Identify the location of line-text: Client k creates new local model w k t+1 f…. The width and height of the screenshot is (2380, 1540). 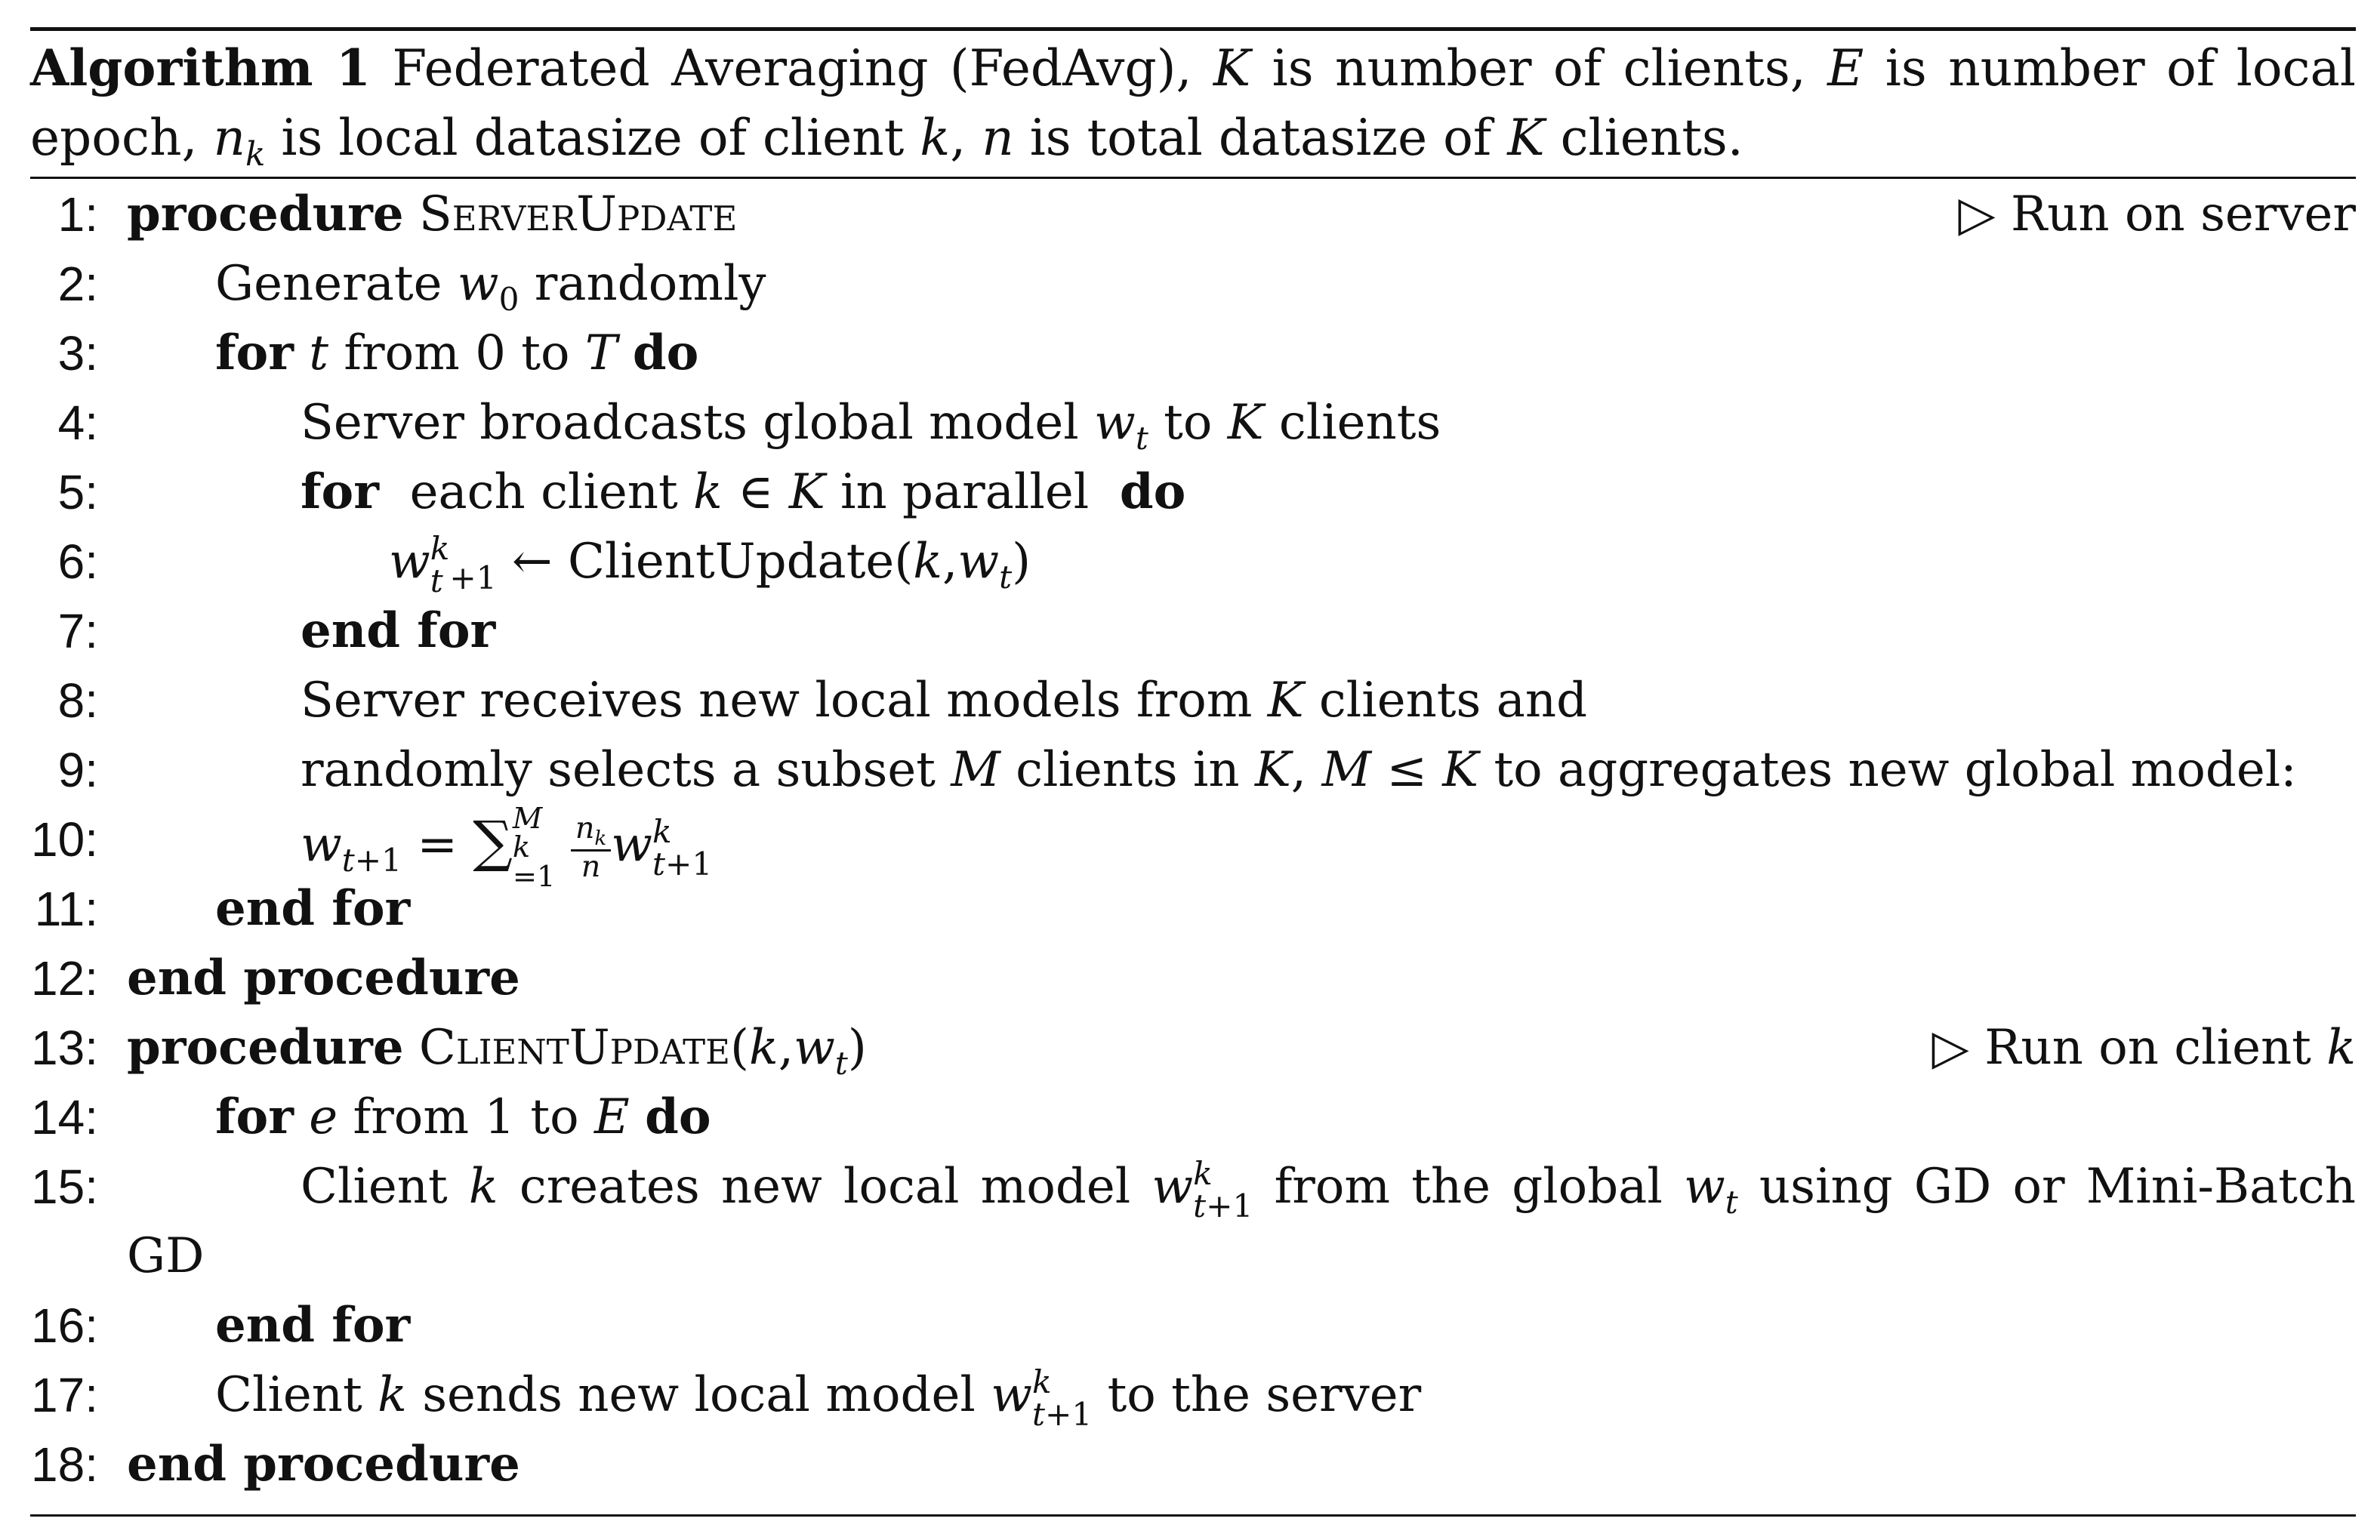
(1329, 1189).